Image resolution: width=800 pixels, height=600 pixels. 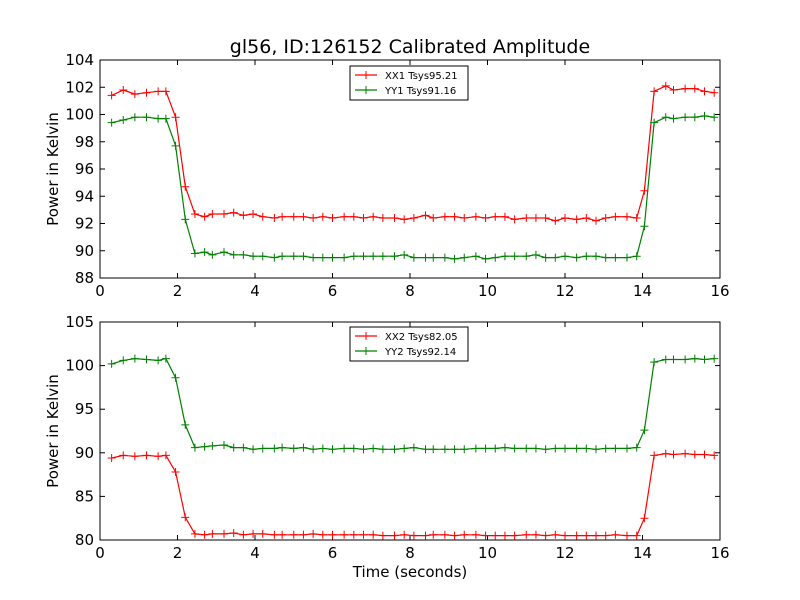 I want to click on series-yy, so click(x=413, y=404).